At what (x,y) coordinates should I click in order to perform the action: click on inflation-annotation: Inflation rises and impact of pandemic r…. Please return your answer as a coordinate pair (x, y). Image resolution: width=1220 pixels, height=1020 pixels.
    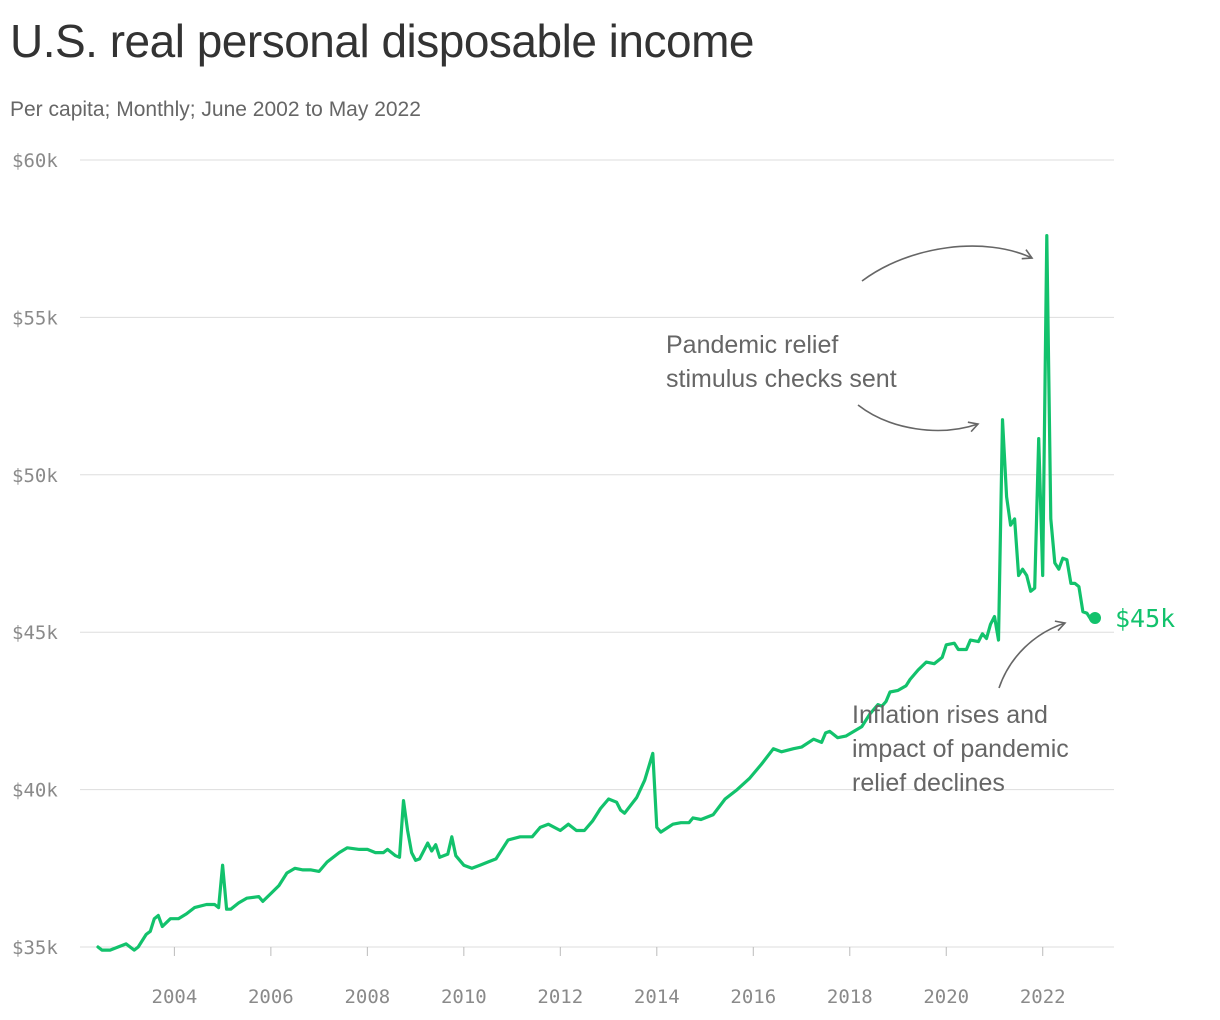
    Looking at the image, I should click on (964, 749).